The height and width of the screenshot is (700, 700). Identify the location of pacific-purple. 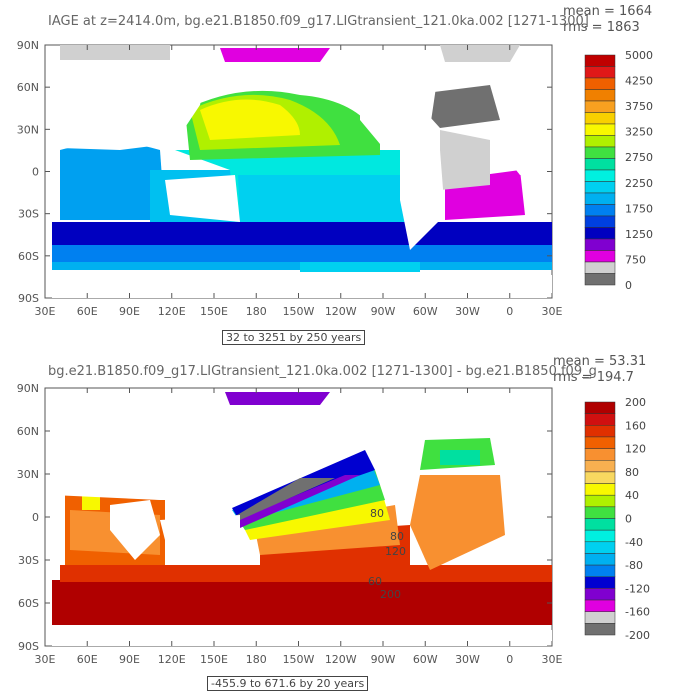
(296, 501).